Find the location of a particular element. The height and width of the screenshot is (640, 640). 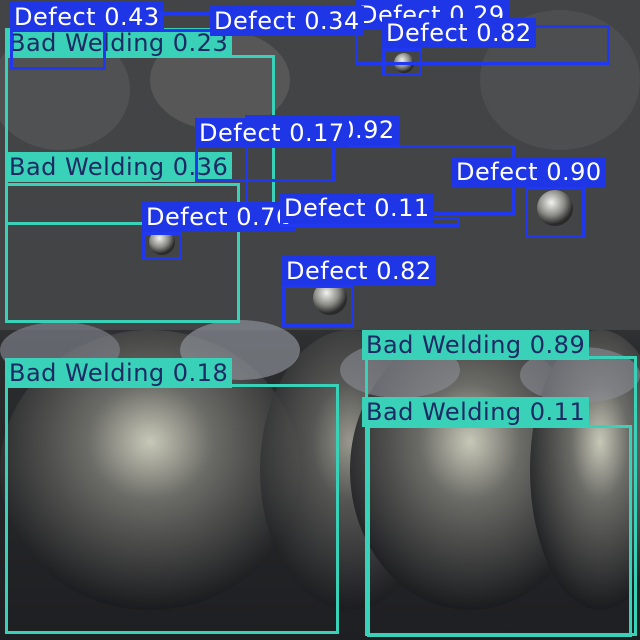

bad-welding-label: Bad Welding 0.18 is located at coordinates (119, 373).